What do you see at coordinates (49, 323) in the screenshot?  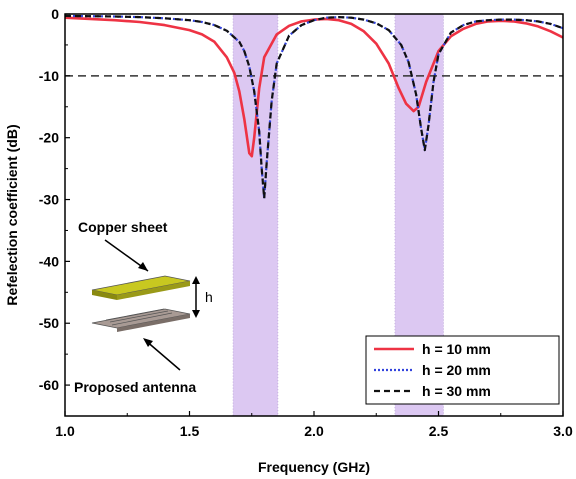 I see `y-tick-label: -50` at bounding box center [49, 323].